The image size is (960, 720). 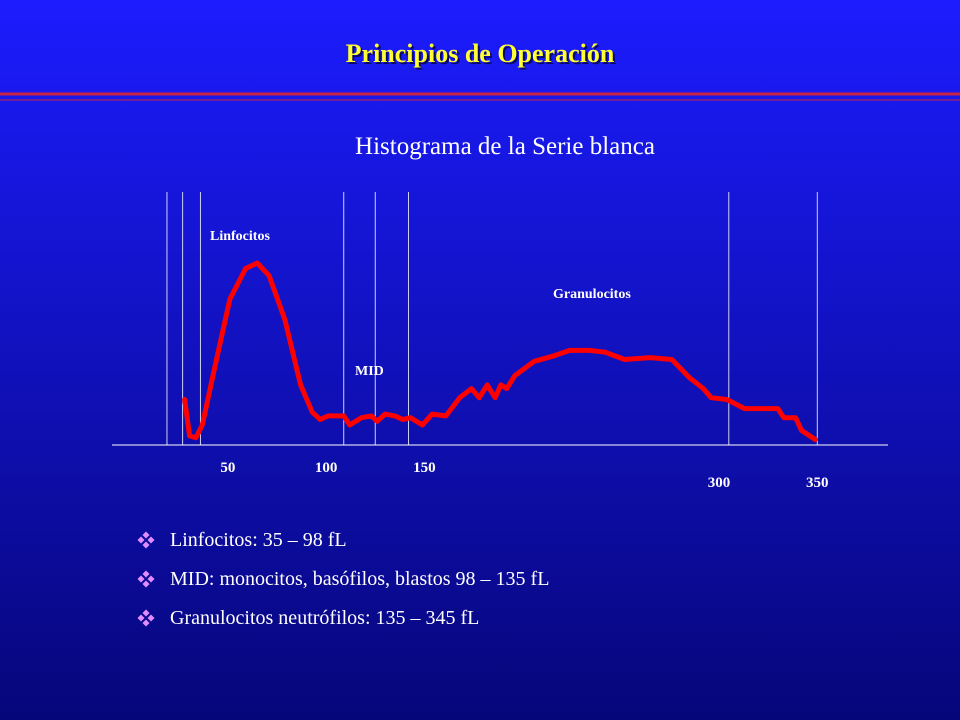 What do you see at coordinates (505, 146) in the screenshot?
I see `chart-title: Histograma de la Serie blanca` at bounding box center [505, 146].